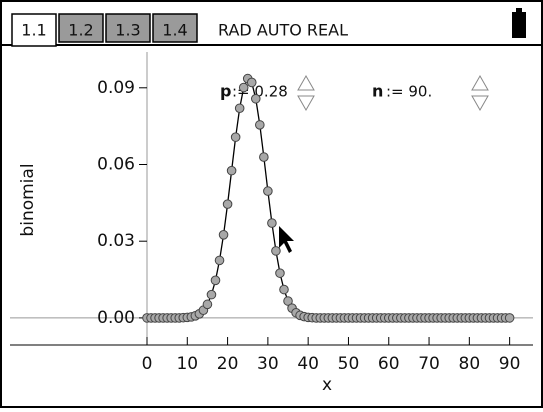  I want to click on tab-label: 1.2, so click(80, 30).